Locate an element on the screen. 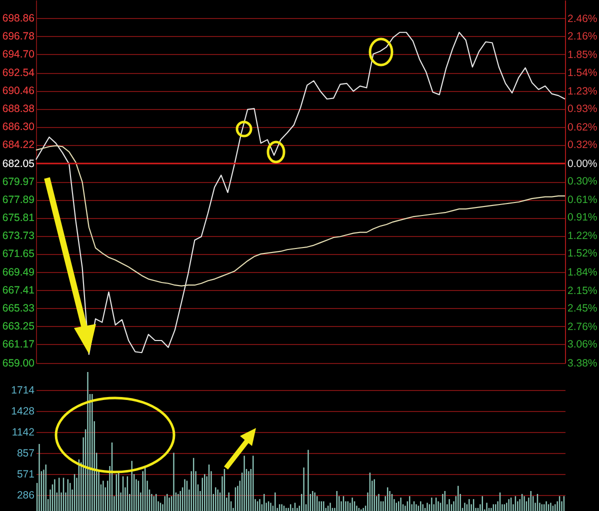 The image size is (599, 511). y-tick-label: 669.49 is located at coordinates (18, 272).